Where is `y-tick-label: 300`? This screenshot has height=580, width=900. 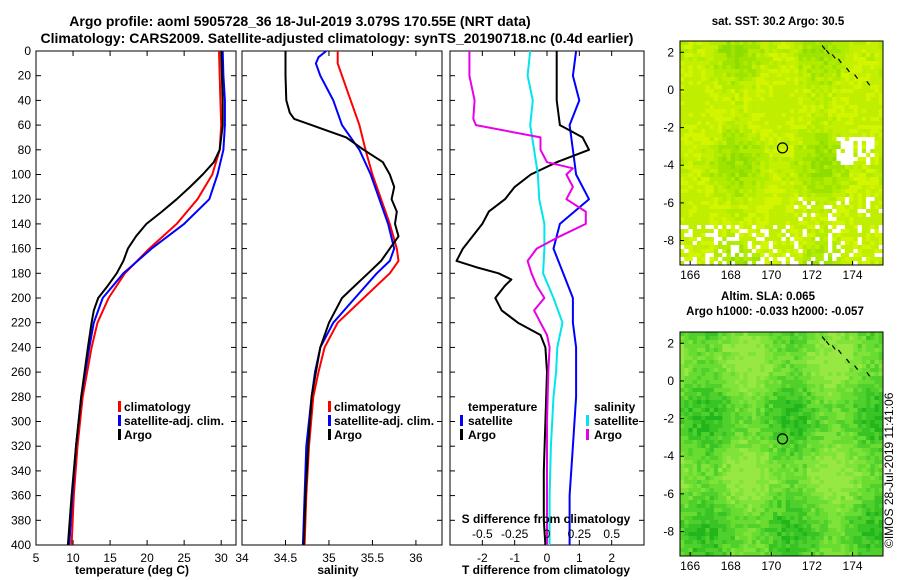 y-tick-label: 300 is located at coordinates (21, 422).